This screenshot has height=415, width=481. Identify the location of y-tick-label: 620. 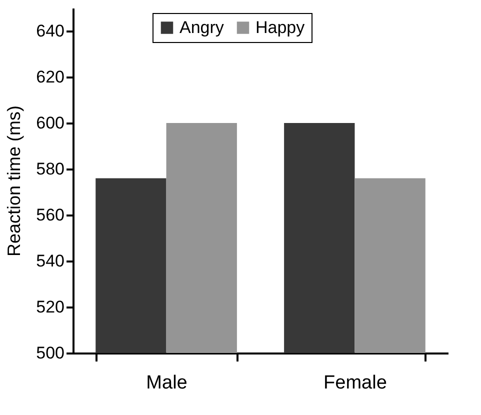
(50, 77).